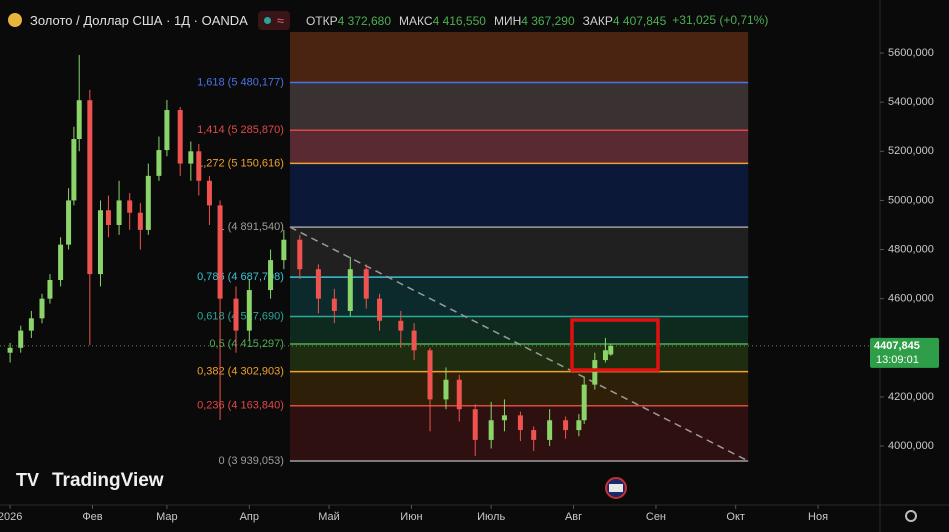 The height and width of the screenshot is (532, 949). I want to click on time-axis-bg, so click(474, 518).